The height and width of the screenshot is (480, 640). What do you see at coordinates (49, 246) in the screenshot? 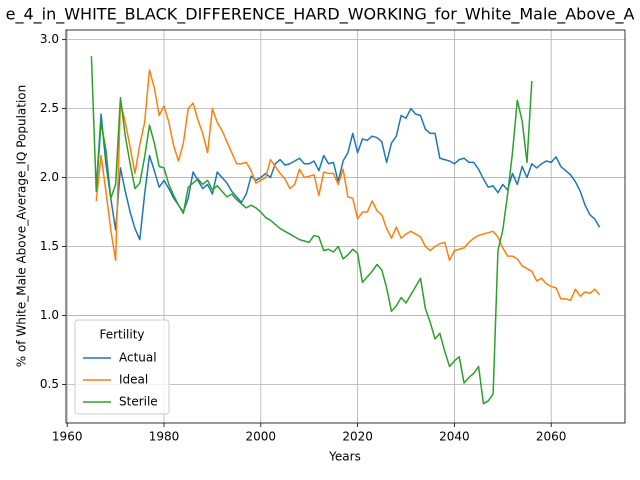
I see `y-tick-label: 1.5` at bounding box center [49, 246].